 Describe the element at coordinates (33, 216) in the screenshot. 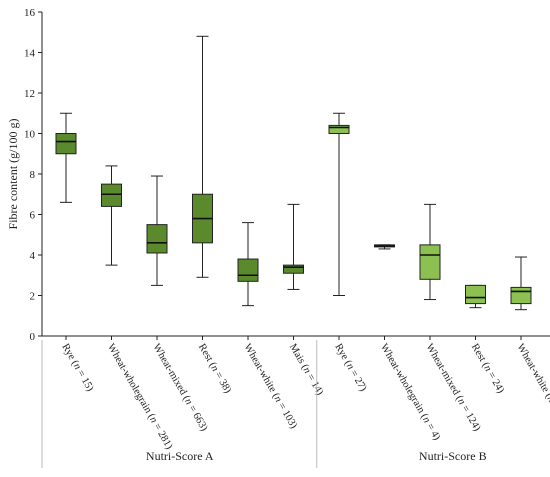

I see `y-tick-label: 6` at that location.